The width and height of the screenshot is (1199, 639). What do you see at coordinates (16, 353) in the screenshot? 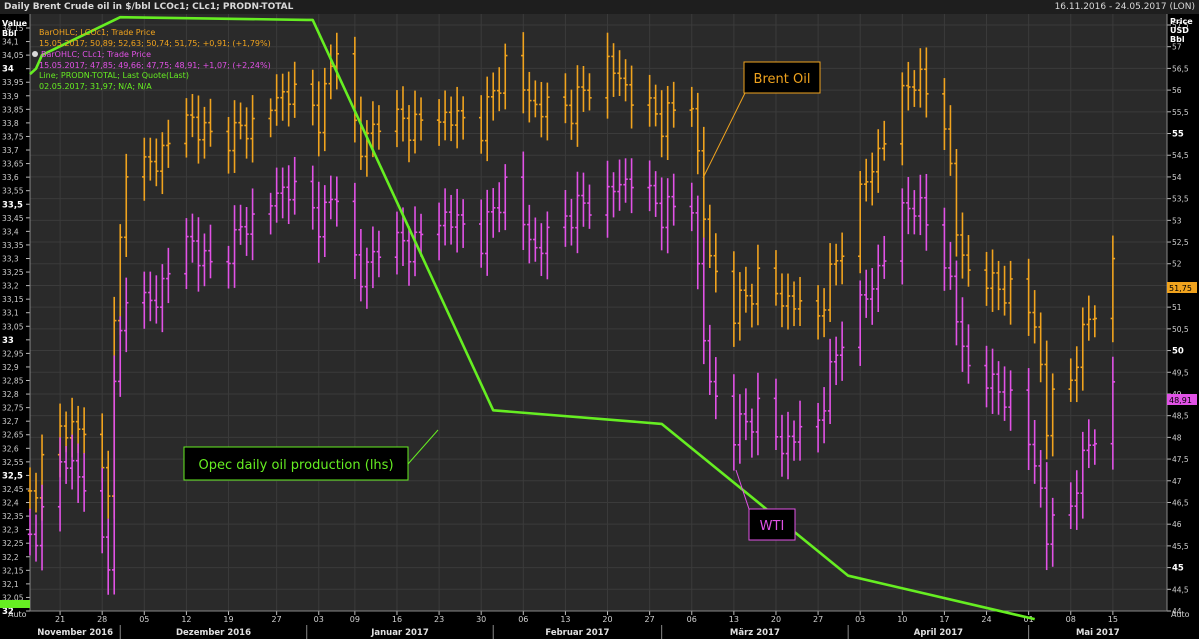
I see `left-axis-tick: 32,95` at bounding box center [16, 353].